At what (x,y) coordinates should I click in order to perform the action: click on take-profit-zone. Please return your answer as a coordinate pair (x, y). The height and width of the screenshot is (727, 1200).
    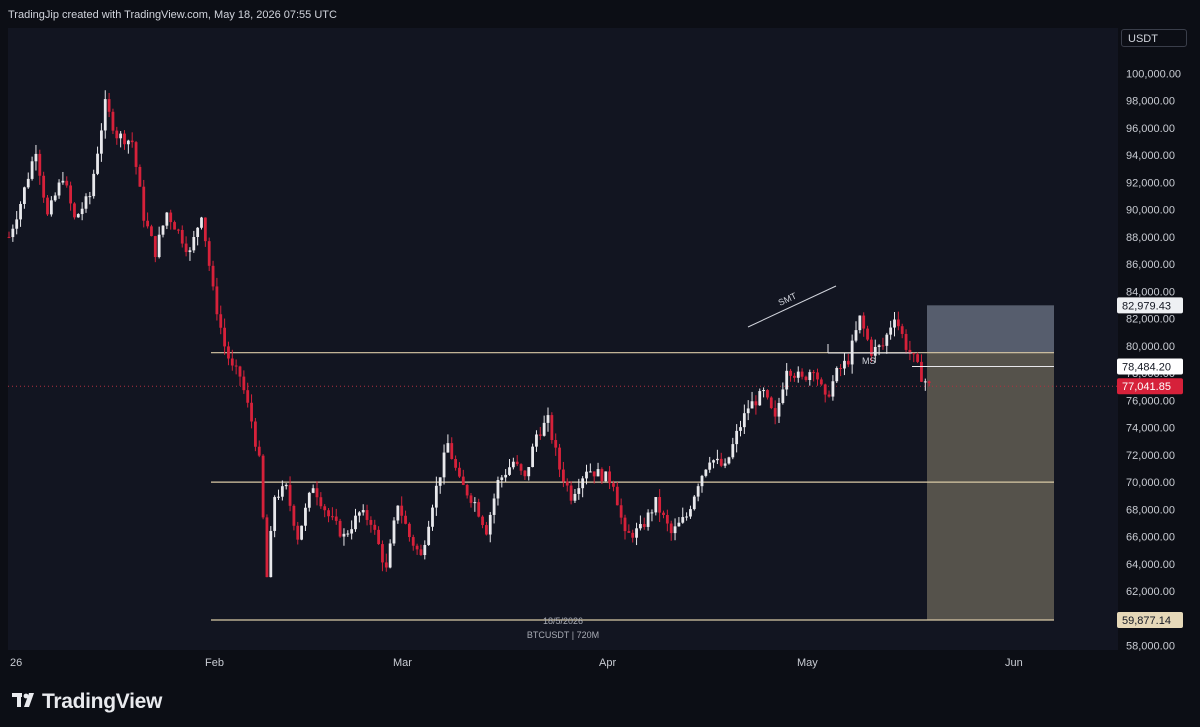
    Looking at the image, I should click on (990, 486).